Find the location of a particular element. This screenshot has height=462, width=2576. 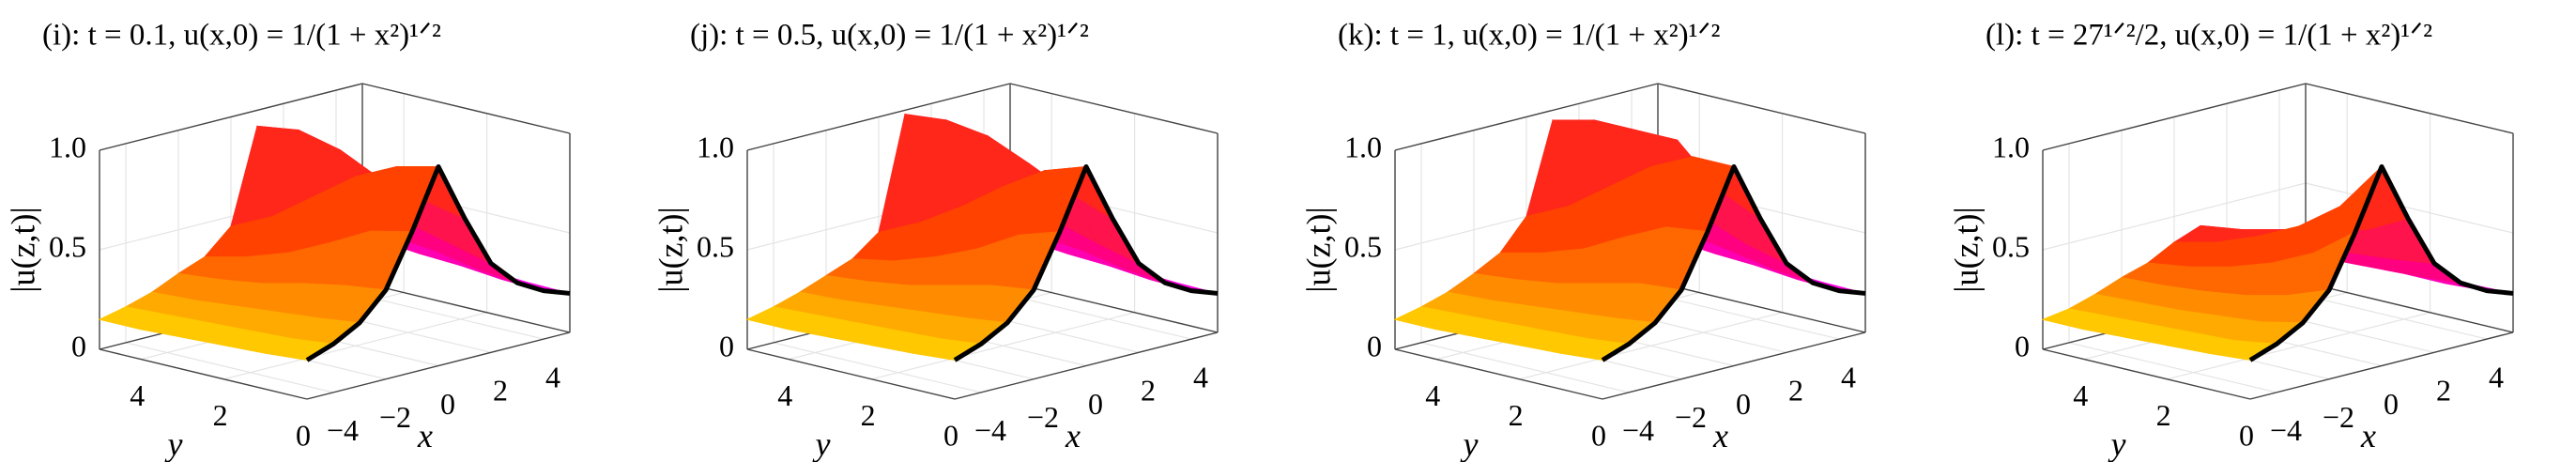

panel-title: (j): t = 0.5, u(x,0) = 1/(1 + x²)¹ᐟ² is located at coordinates (890, 36).